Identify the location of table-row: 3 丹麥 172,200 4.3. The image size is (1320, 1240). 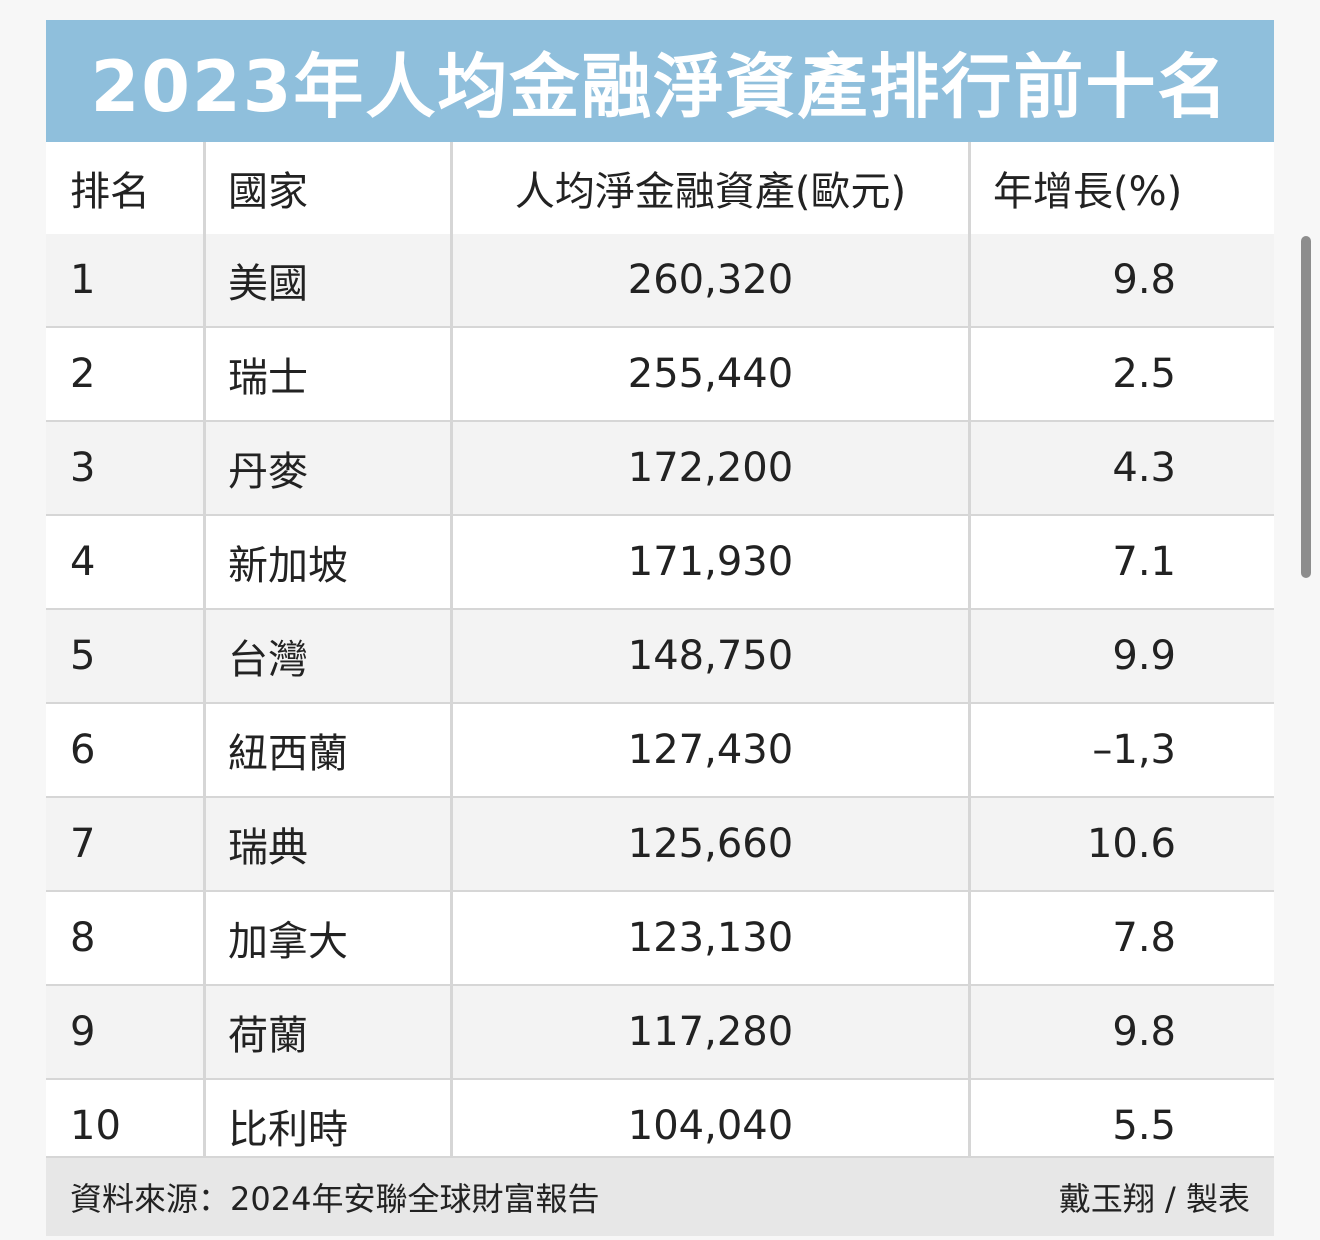
(660, 467).